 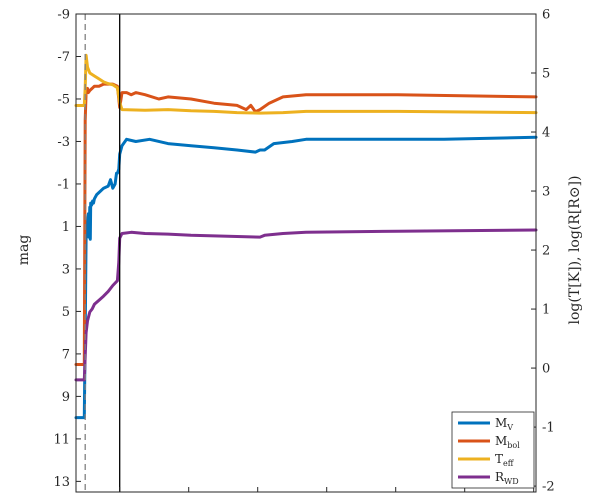 I want to click on left-tick-label: 3, so click(x=66, y=269).